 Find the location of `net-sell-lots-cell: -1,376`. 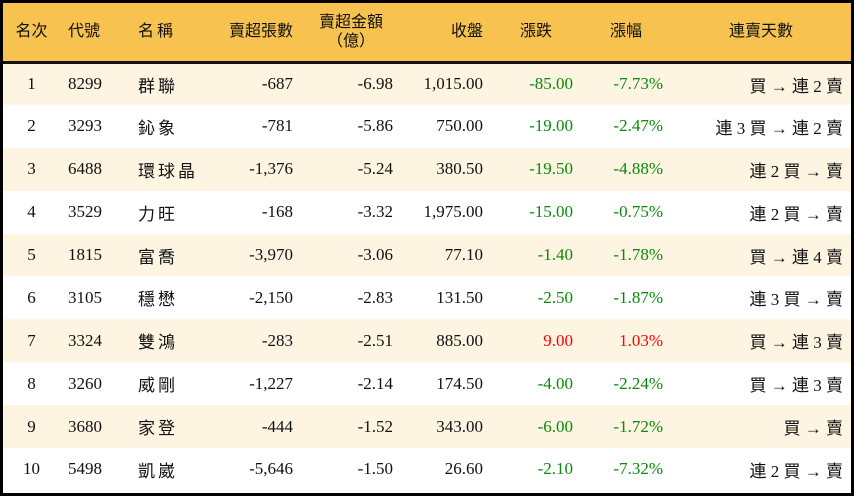

net-sell-lots-cell: -1,376 is located at coordinates (271, 169).